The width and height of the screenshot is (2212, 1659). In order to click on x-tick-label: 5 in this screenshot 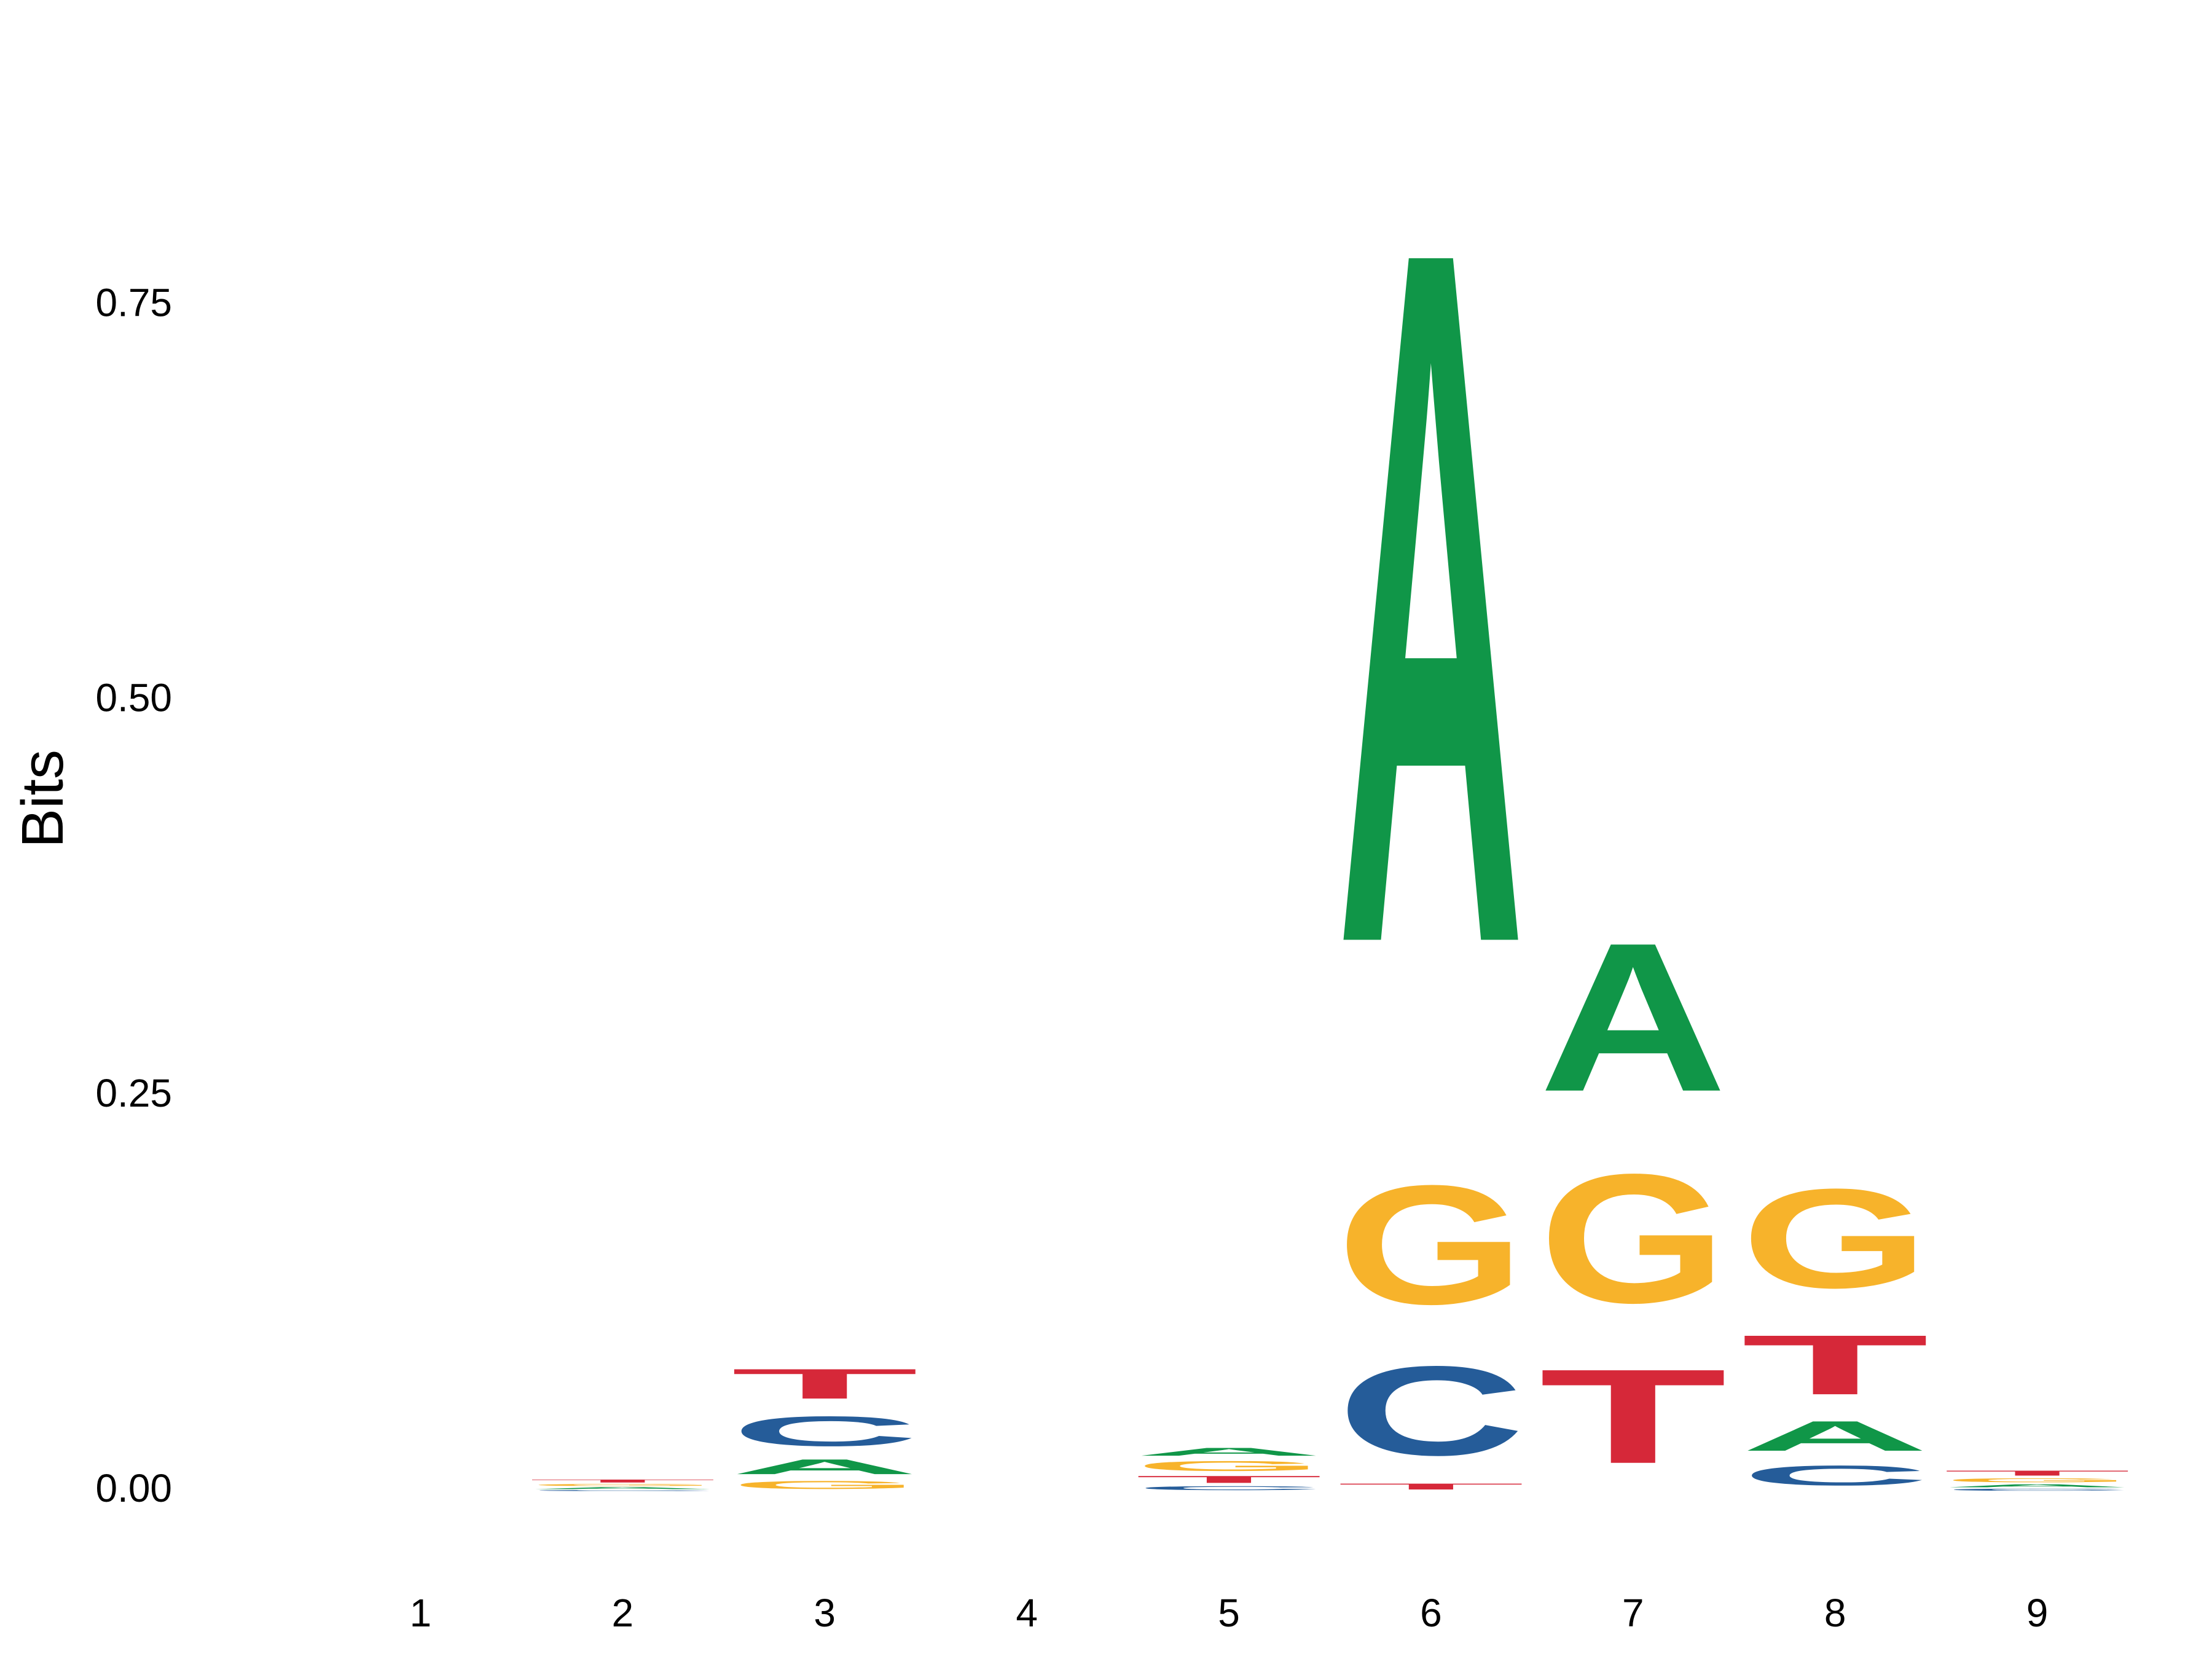, I will do `click(1229, 1613)`.